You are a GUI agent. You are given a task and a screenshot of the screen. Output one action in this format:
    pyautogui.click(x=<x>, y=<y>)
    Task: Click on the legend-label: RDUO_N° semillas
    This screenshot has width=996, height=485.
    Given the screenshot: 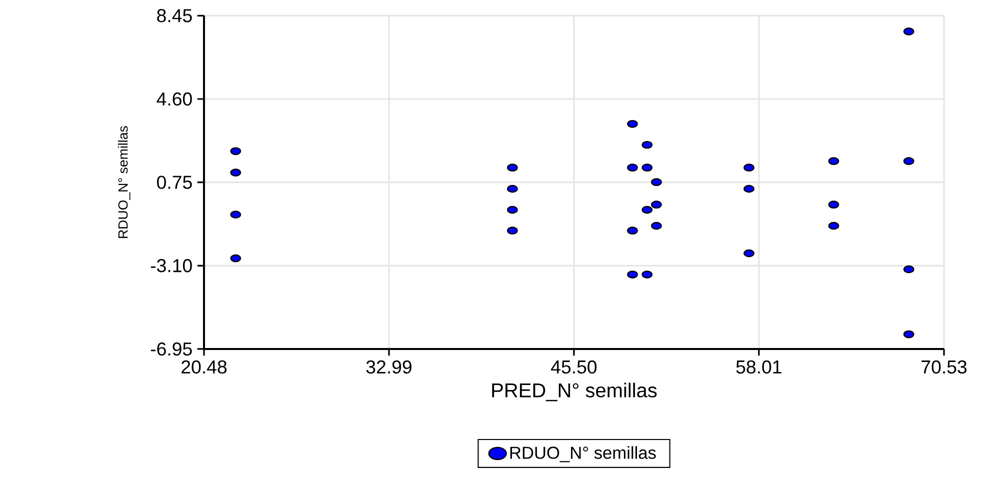 What is the action you would take?
    pyautogui.click(x=583, y=454)
    